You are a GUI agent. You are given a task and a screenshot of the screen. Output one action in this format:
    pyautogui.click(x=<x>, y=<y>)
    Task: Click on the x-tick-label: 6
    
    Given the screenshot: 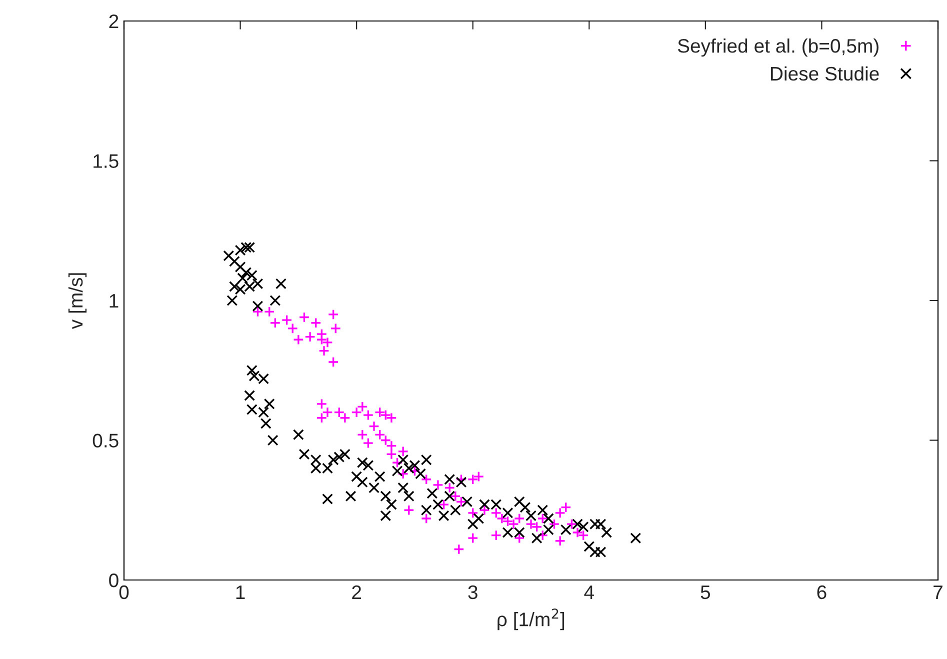 What is the action you would take?
    pyautogui.click(x=821, y=592)
    